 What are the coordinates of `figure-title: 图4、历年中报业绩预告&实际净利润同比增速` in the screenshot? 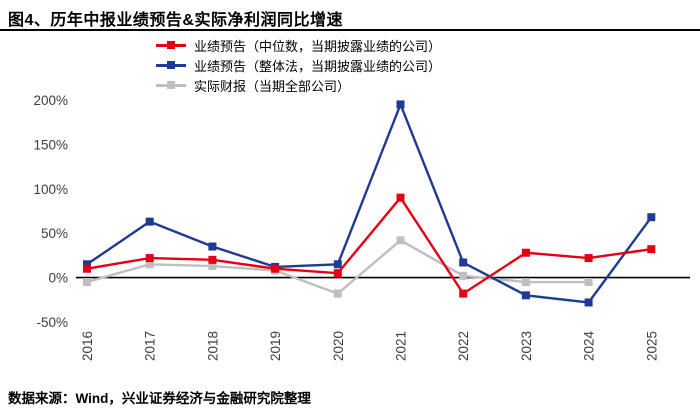 It's located at (175, 20).